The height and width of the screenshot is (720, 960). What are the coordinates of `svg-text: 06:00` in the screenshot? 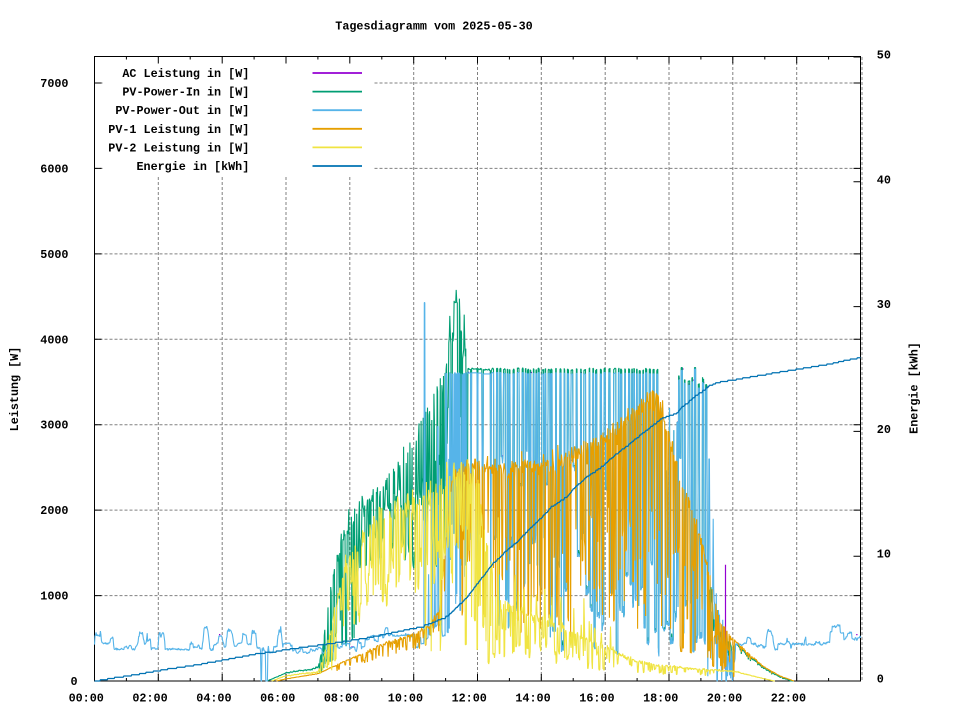 It's located at (277, 699).